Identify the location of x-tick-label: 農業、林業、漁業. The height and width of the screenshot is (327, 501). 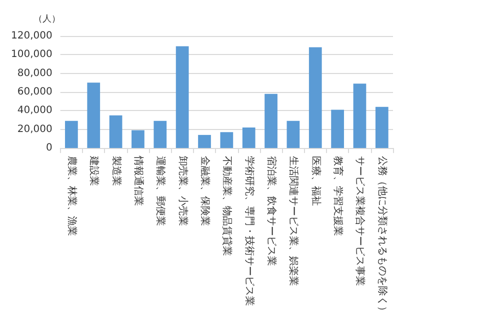
(72, 196).